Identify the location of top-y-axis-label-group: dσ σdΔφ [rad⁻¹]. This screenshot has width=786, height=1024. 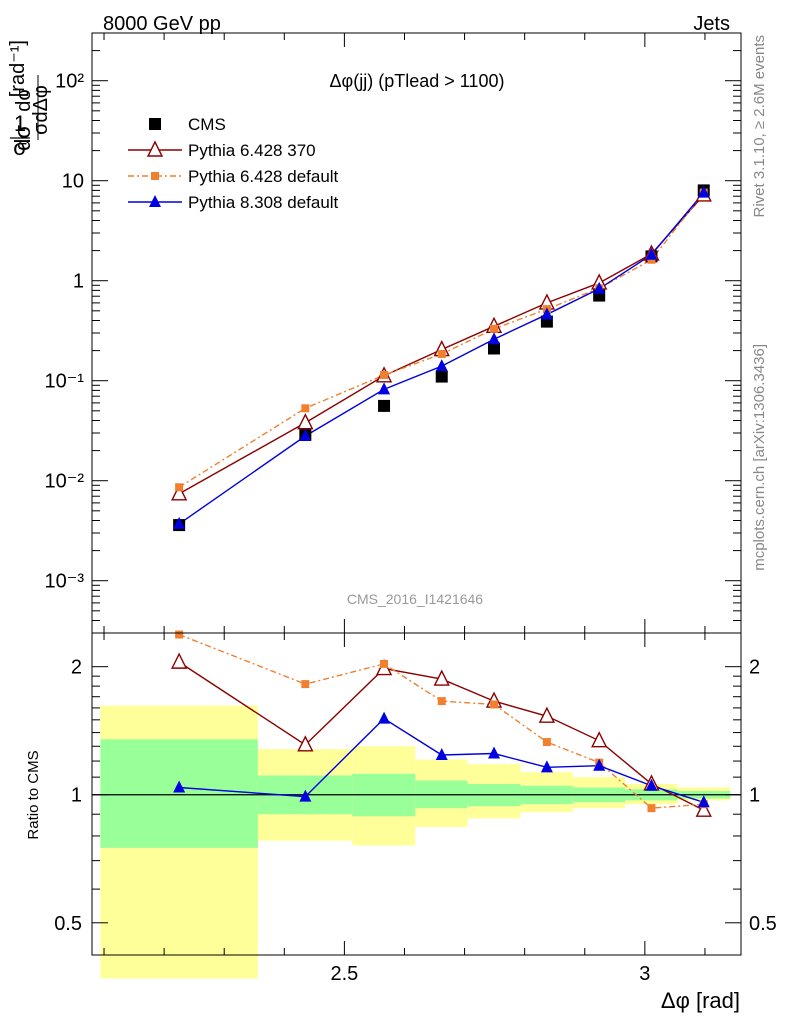
(29, 90).